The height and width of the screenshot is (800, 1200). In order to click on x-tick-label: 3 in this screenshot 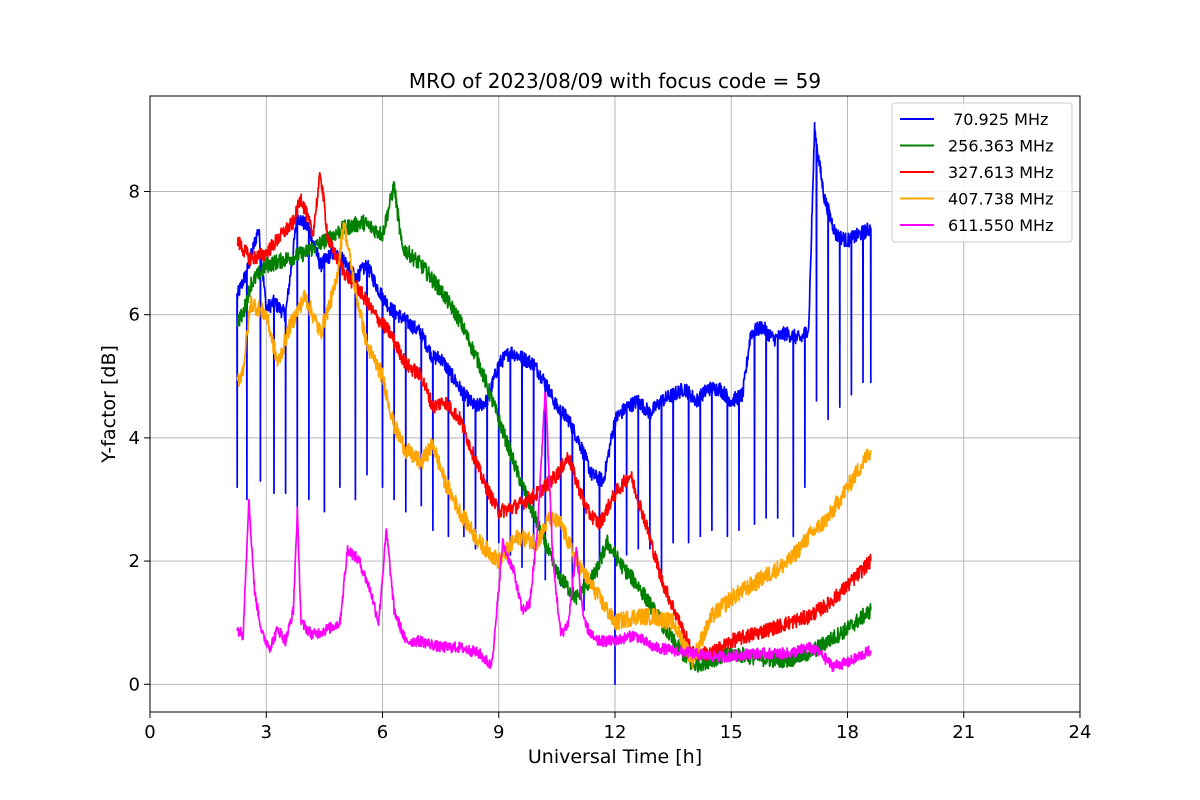, I will do `click(266, 732)`.